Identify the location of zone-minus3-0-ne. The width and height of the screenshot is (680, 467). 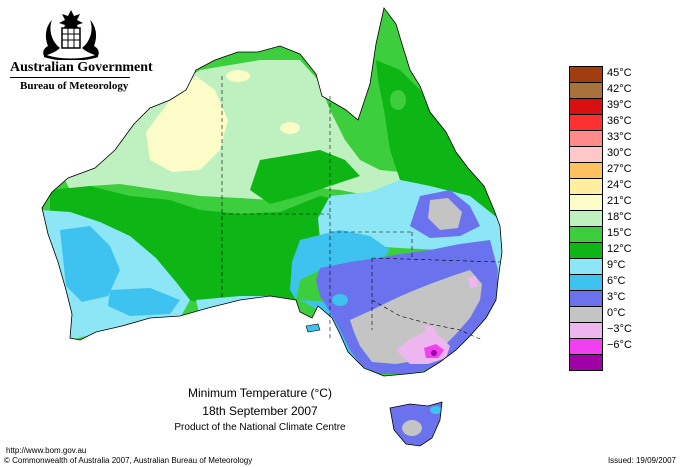
(473, 282).